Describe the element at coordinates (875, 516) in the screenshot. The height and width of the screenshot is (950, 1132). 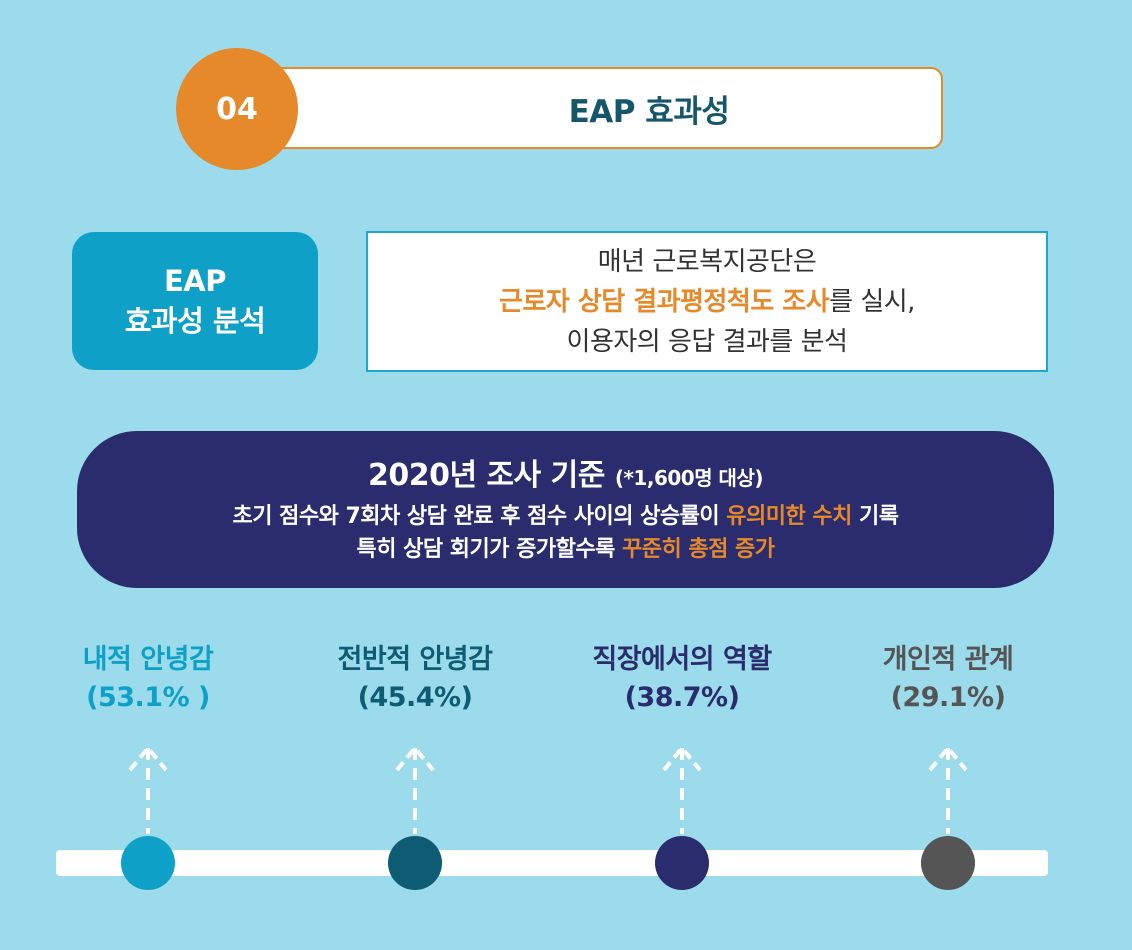
I see `survey-line1-end: 기록` at that location.